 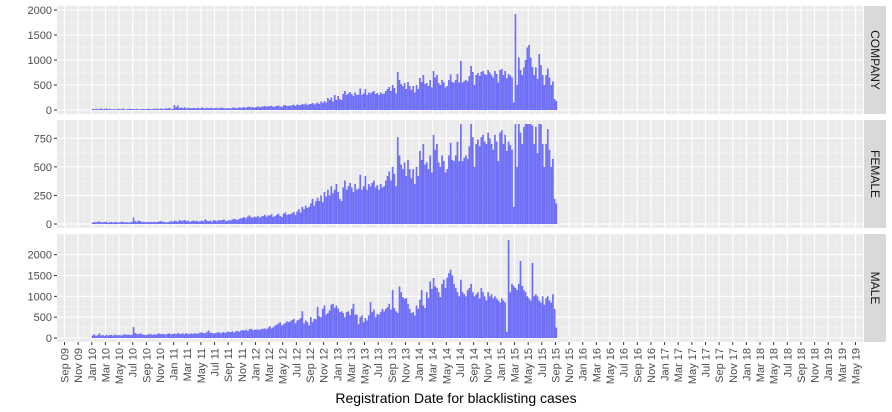 I want to click on y-tick-label: 500, so click(x=43, y=168).